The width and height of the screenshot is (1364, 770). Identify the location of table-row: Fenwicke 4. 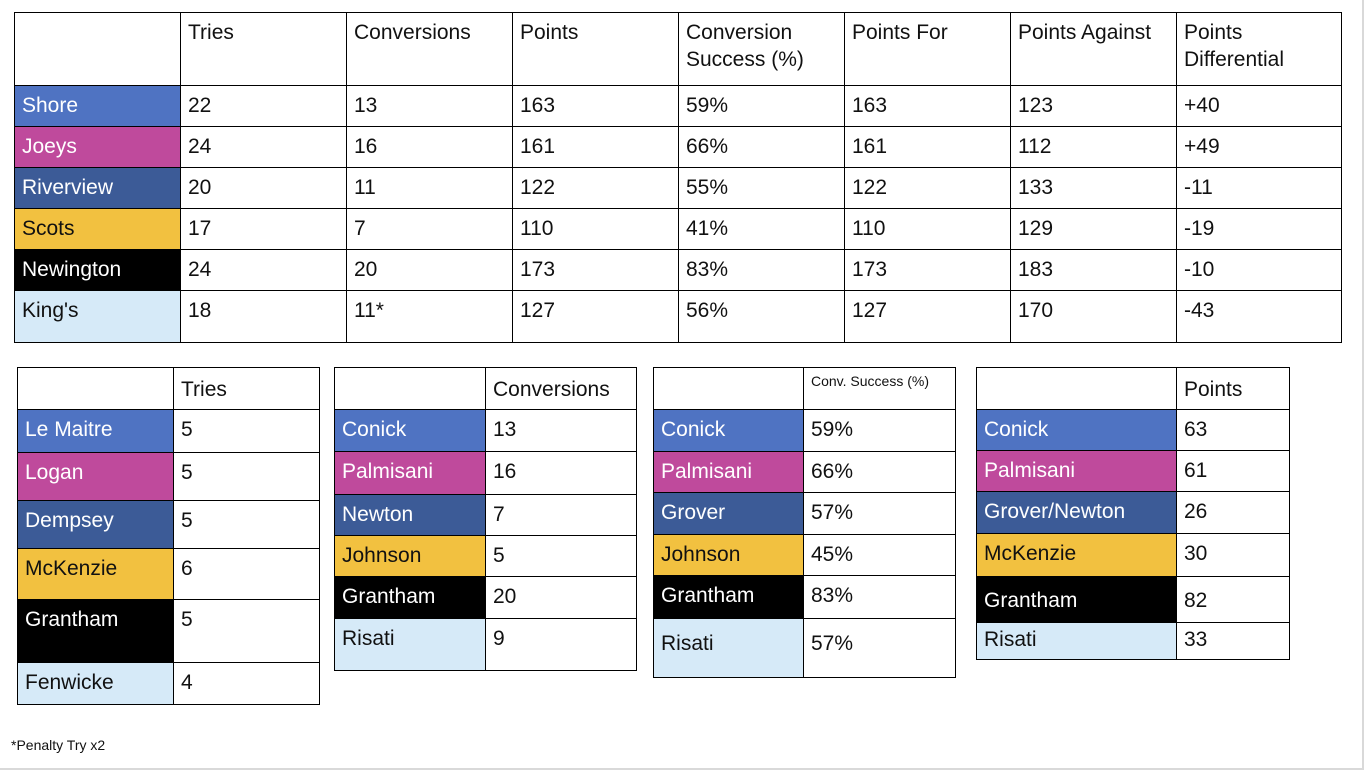
(168, 683).